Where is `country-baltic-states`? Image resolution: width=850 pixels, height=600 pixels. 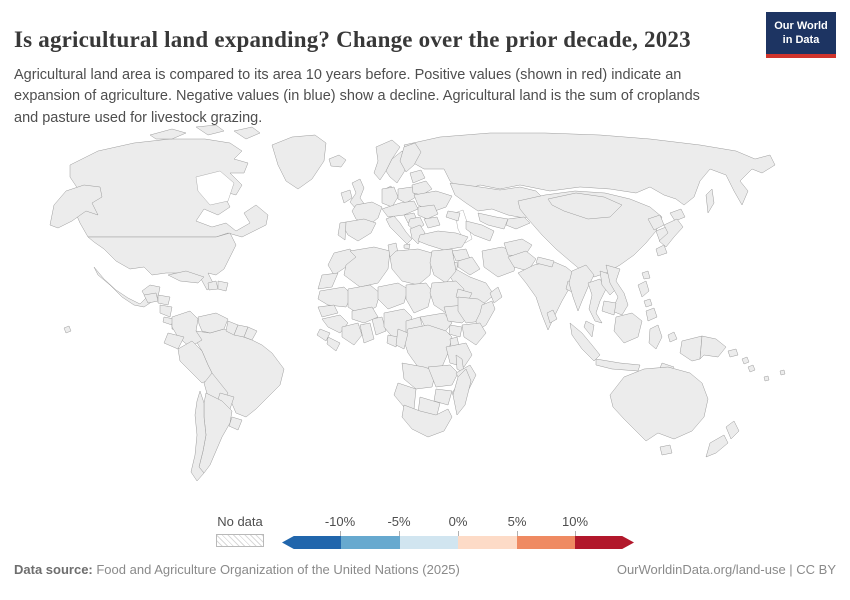 country-baltic-states is located at coordinates (417, 176).